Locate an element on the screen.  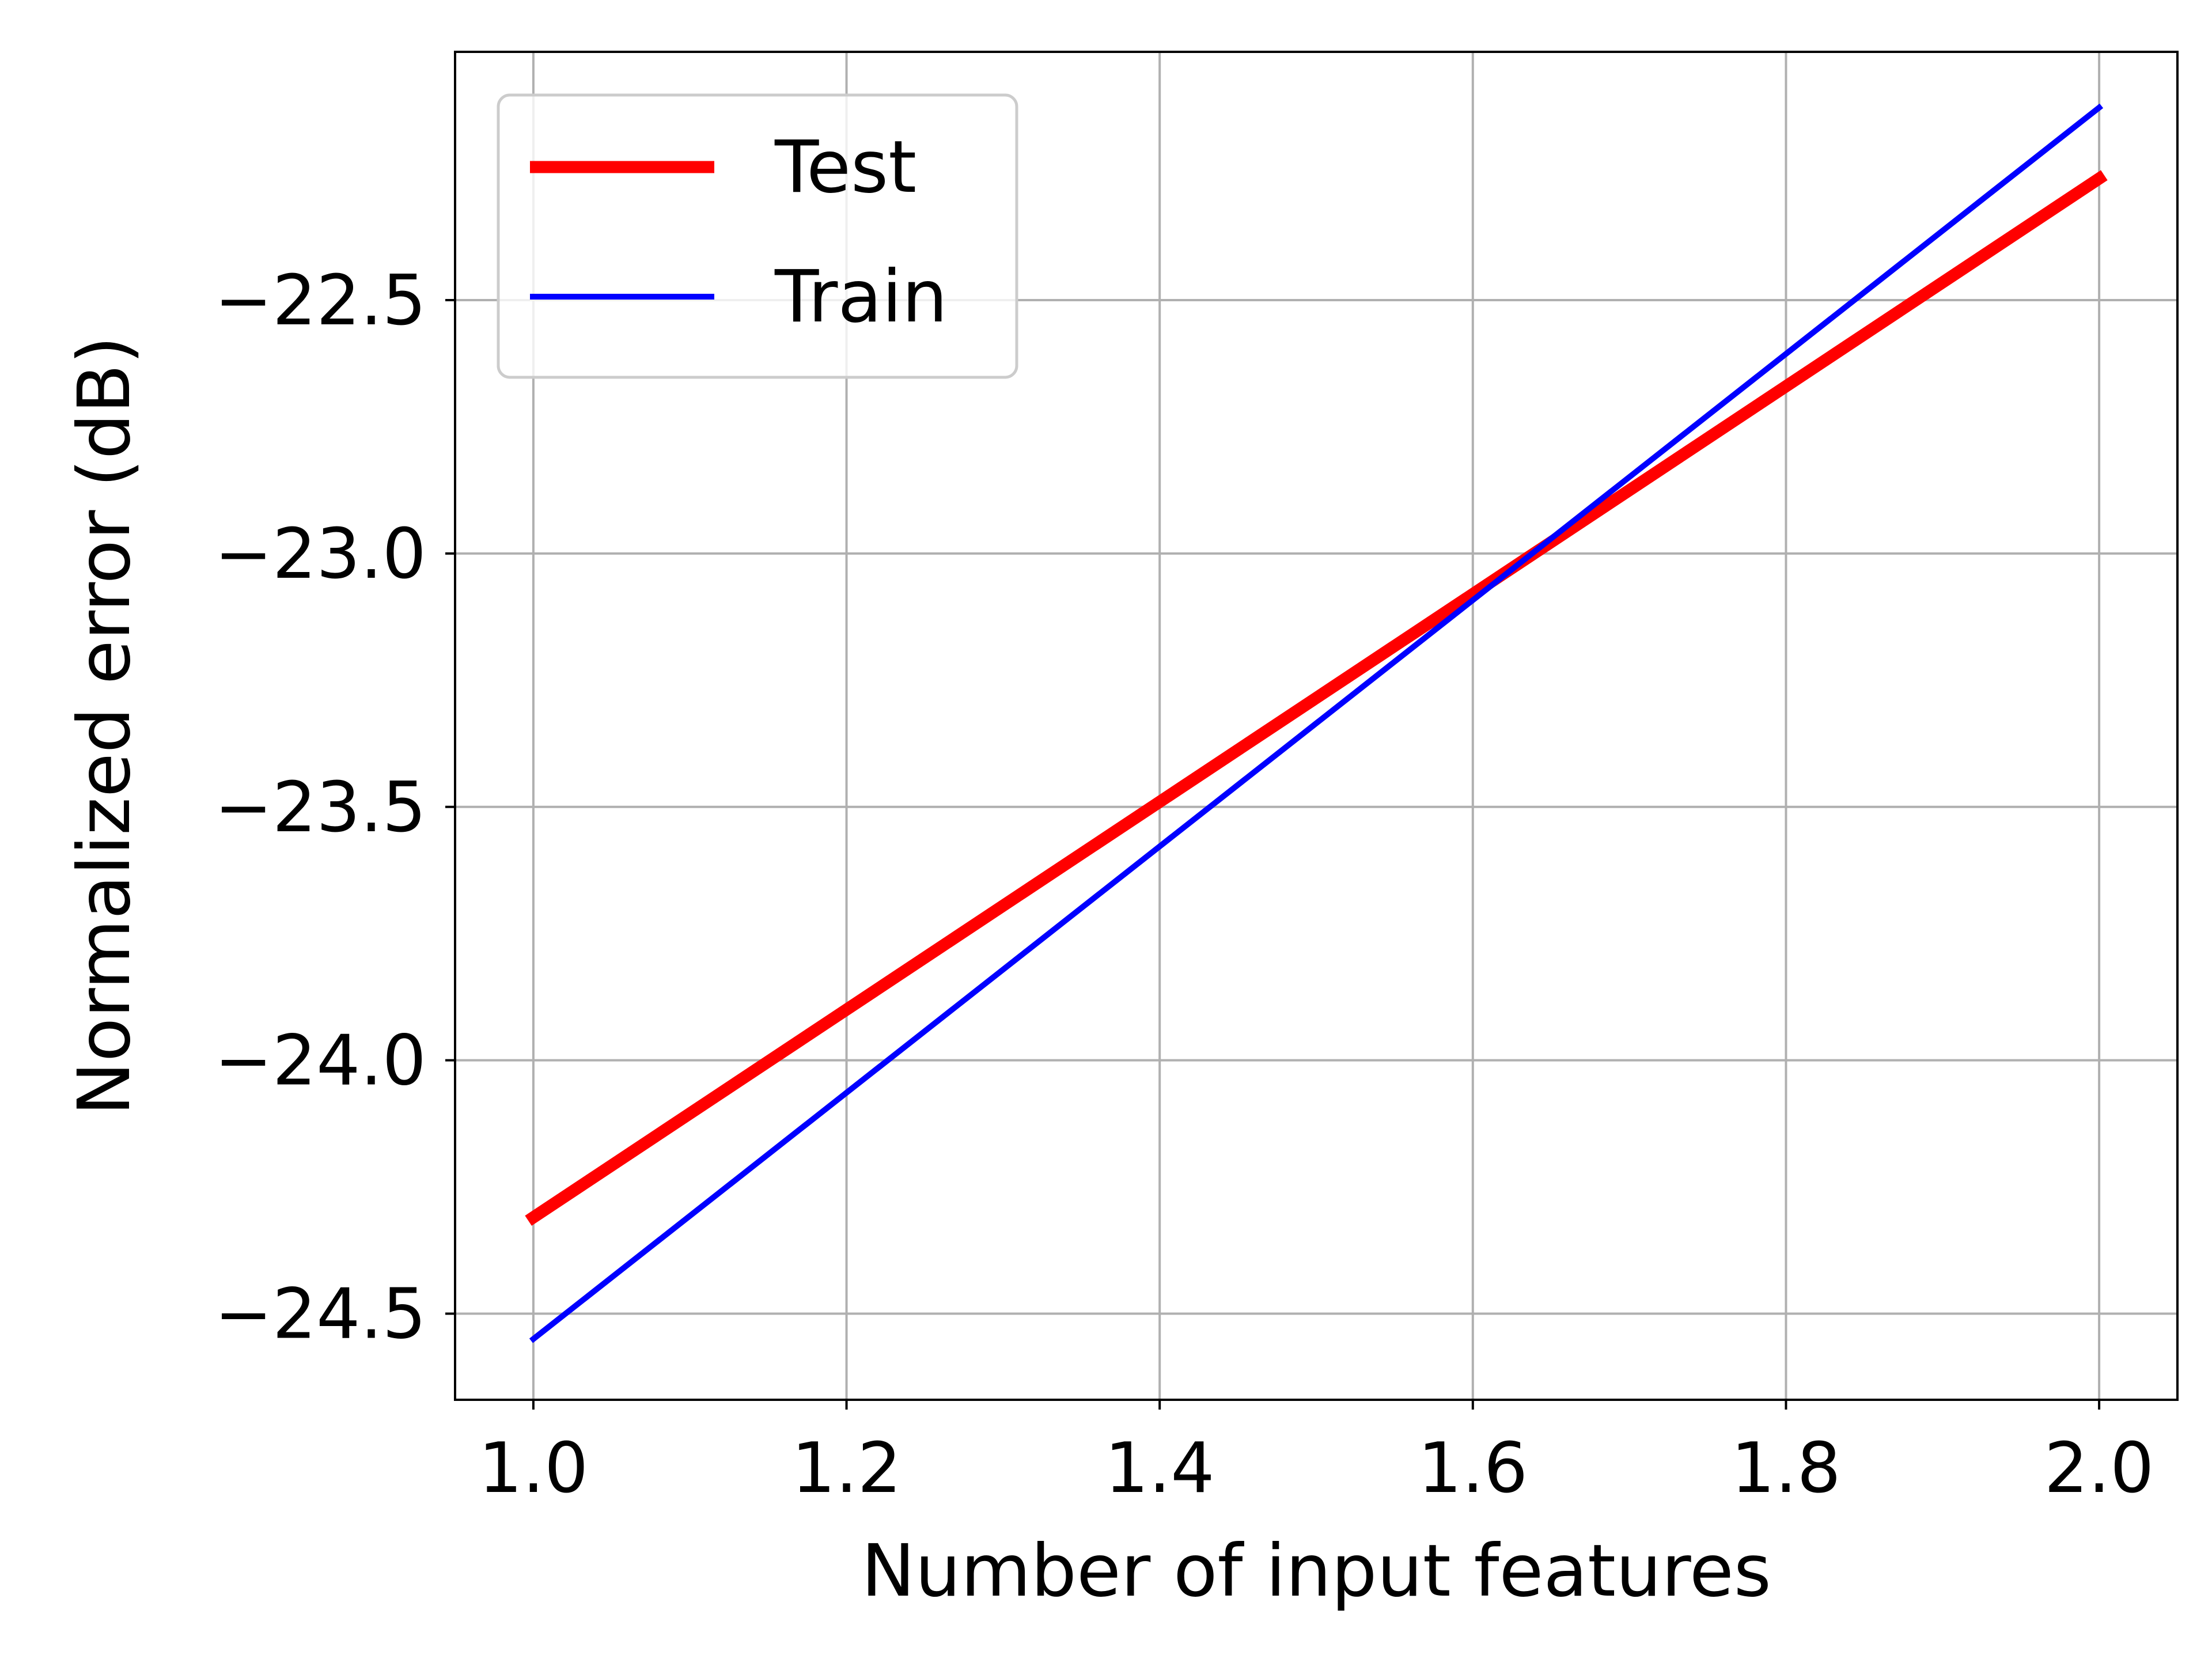
legend: Test Train is located at coordinates (757, 236).